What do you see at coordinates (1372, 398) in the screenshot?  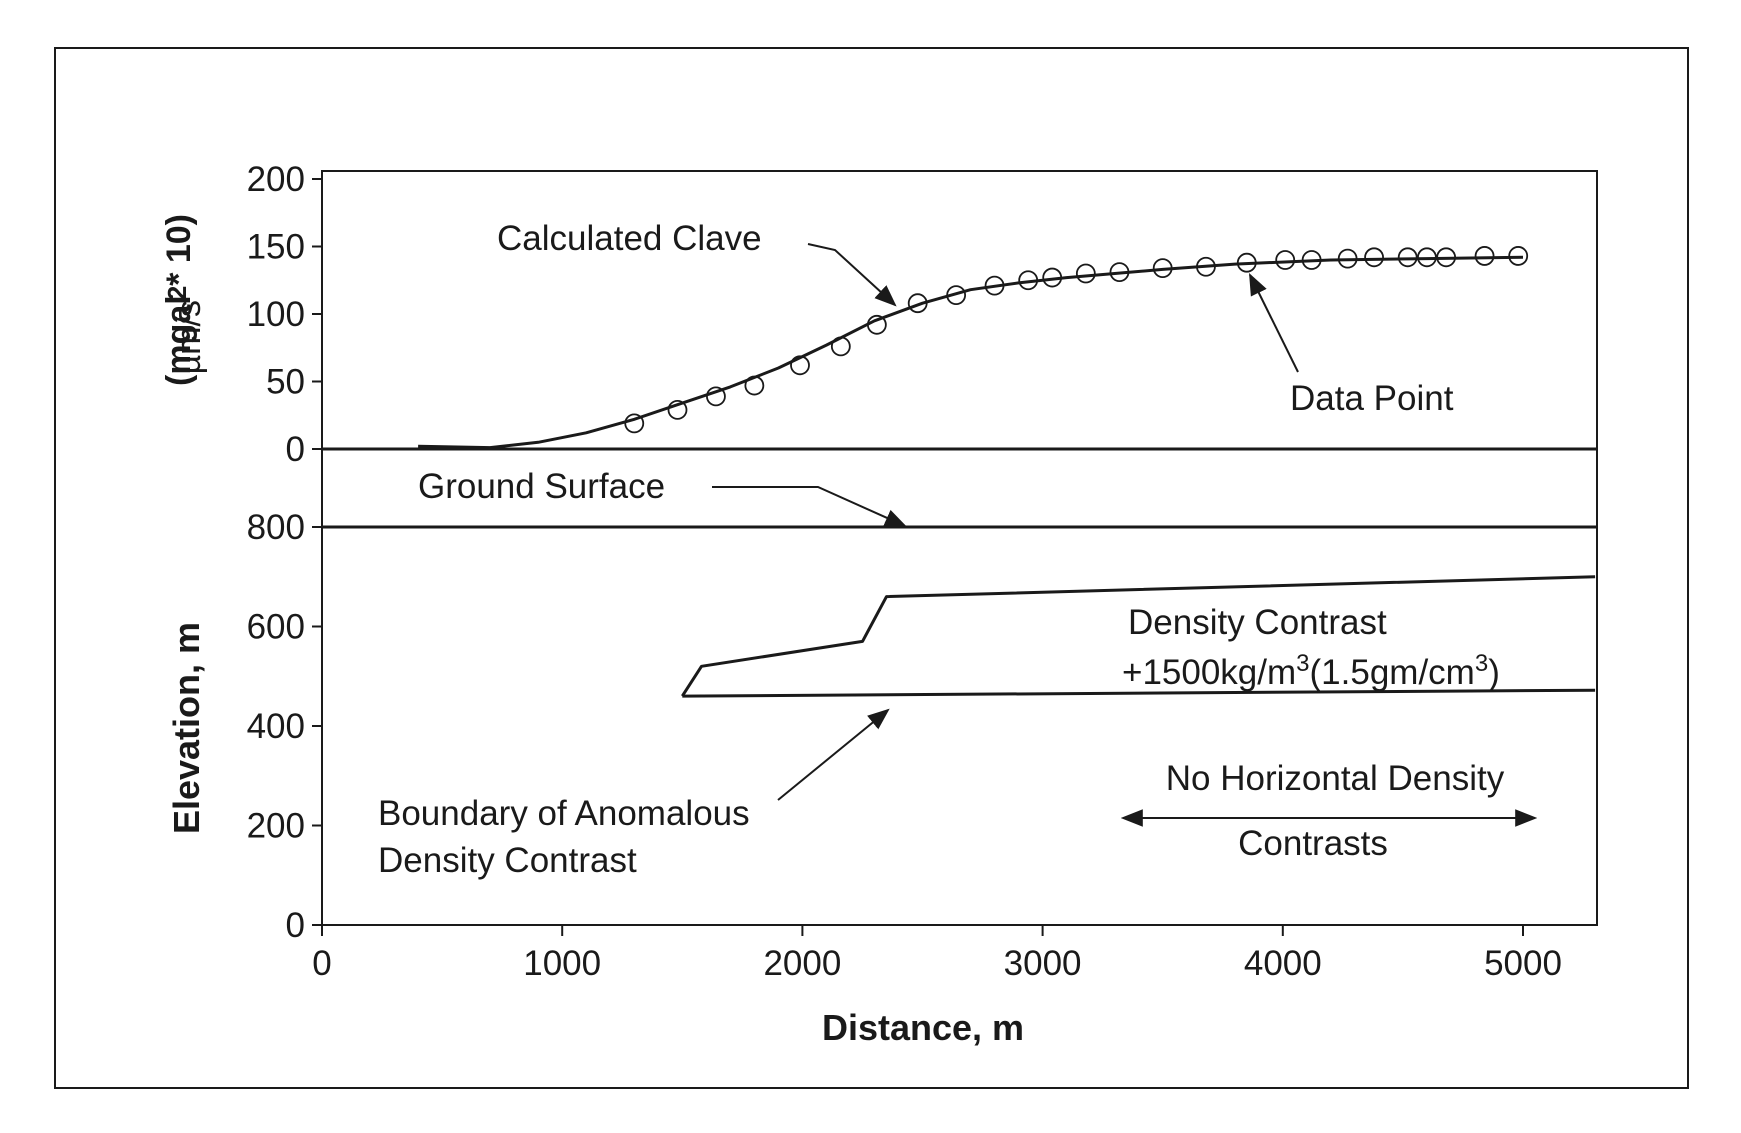 I see `data-point-label: Data Point` at bounding box center [1372, 398].